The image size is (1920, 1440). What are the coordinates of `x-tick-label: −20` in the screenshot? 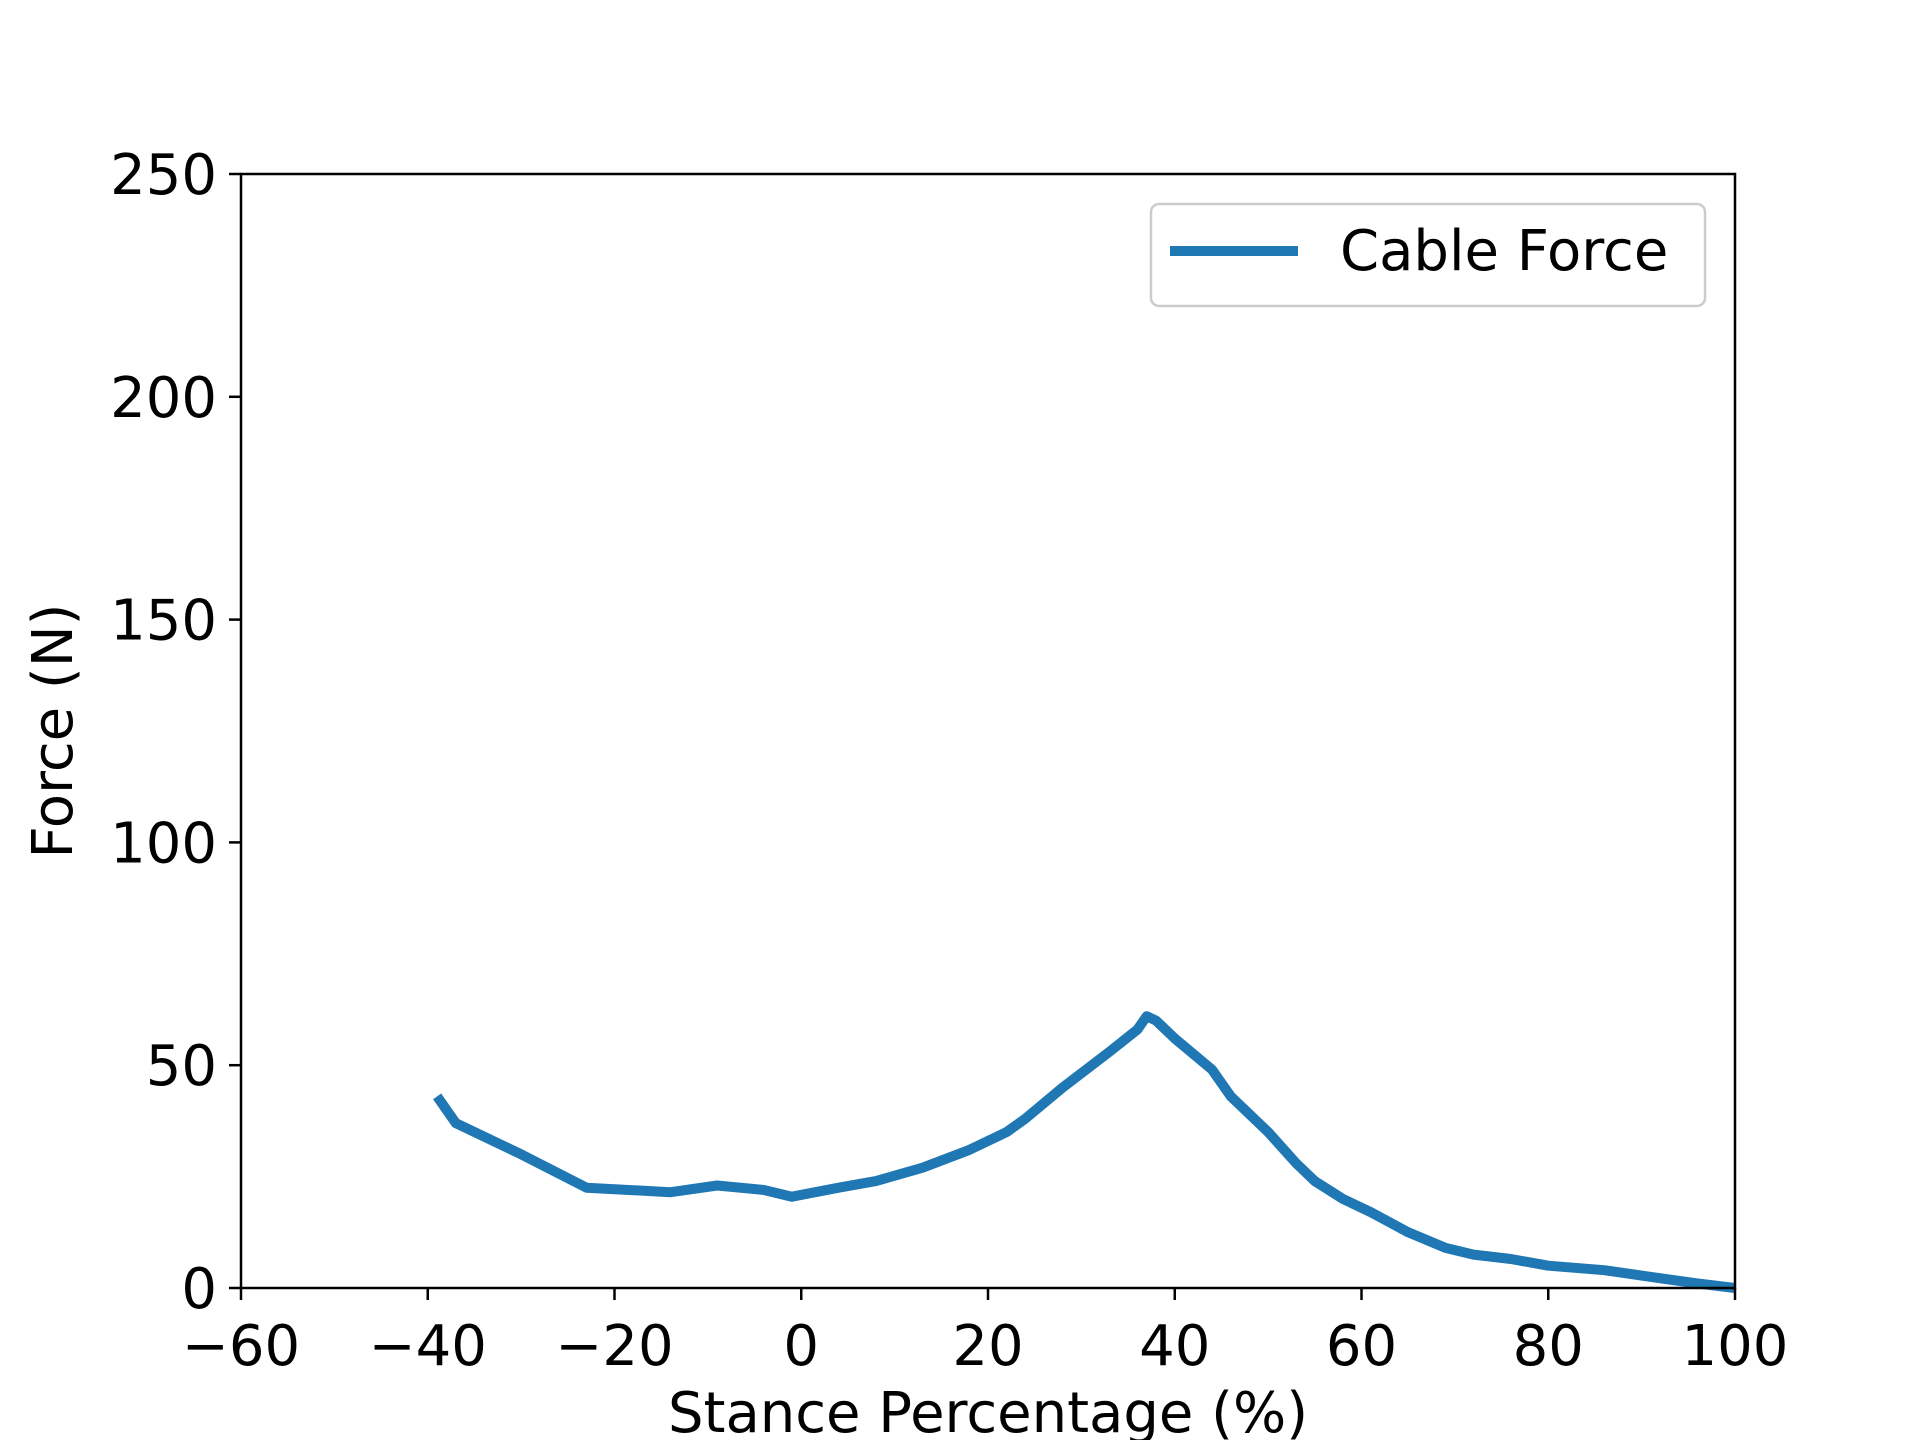 It's located at (614, 1346).